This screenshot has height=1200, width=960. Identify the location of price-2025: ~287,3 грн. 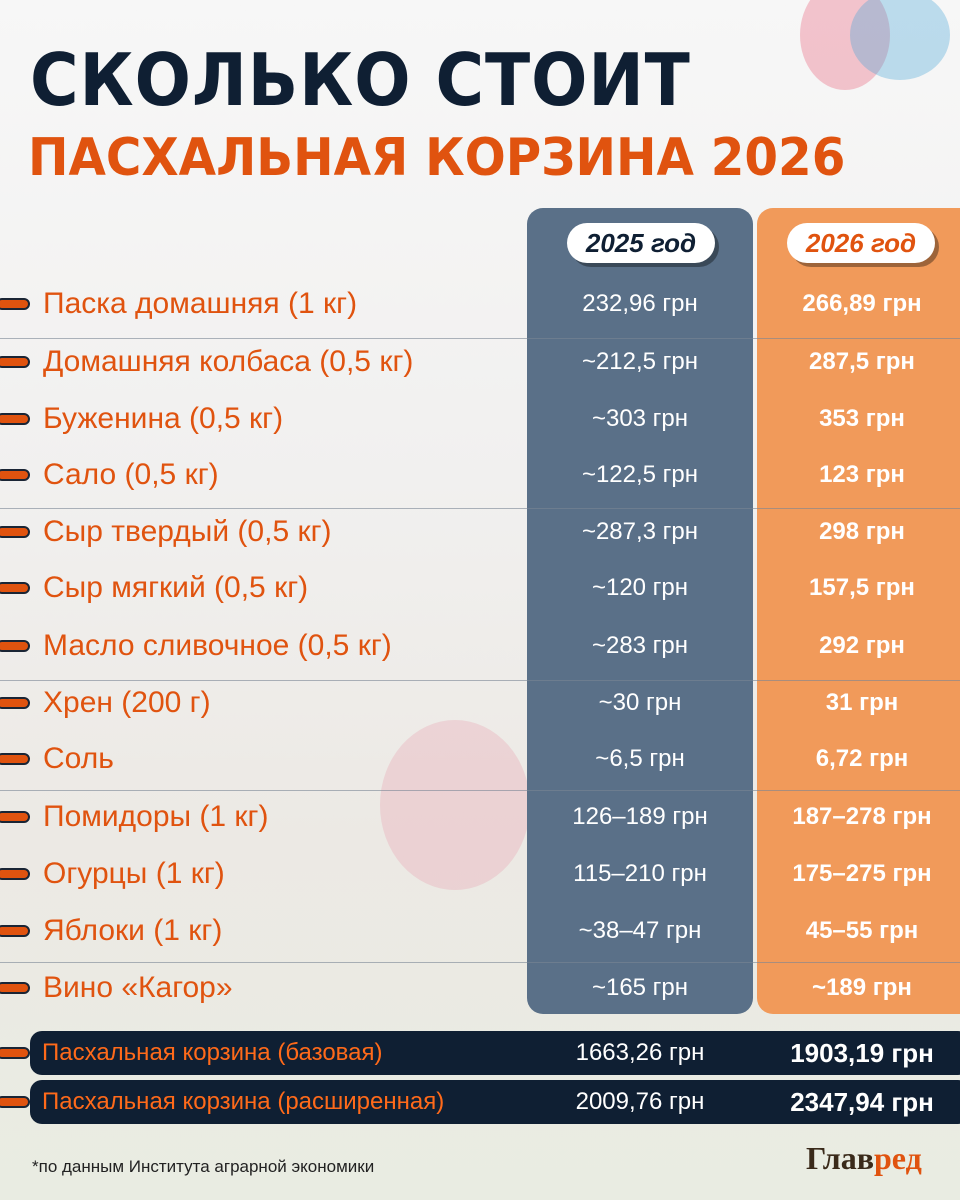
(640, 531).